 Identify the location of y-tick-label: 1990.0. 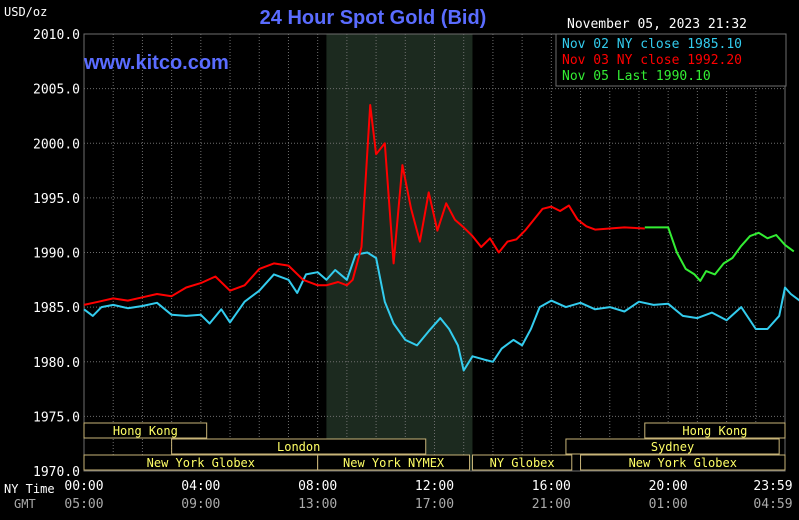
(56, 254).